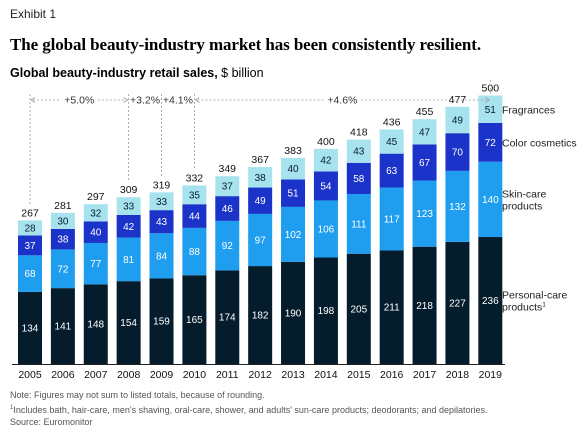 The height and width of the screenshot is (430, 584). What do you see at coordinates (391, 307) in the screenshot?
I see `bar-personal-care-2016` at bounding box center [391, 307].